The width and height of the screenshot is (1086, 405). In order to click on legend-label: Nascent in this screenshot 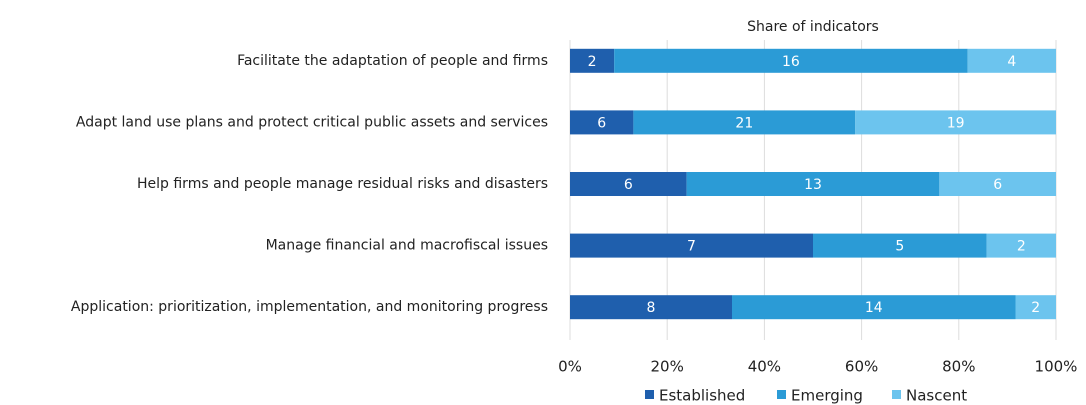, I will do `click(936, 396)`.